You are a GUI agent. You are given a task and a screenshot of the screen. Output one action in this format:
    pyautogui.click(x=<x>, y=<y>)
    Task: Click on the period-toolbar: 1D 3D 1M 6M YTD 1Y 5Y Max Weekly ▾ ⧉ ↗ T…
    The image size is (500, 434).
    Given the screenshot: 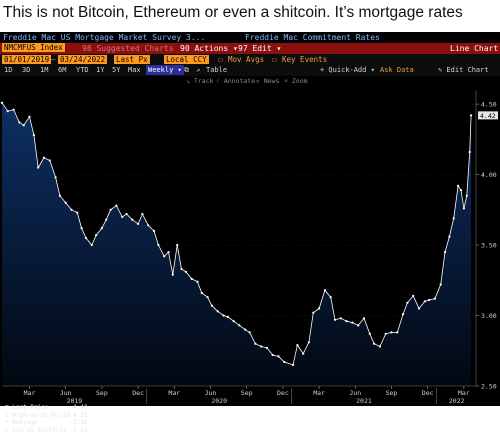 What is the action you would take?
    pyautogui.click(x=250, y=70)
    